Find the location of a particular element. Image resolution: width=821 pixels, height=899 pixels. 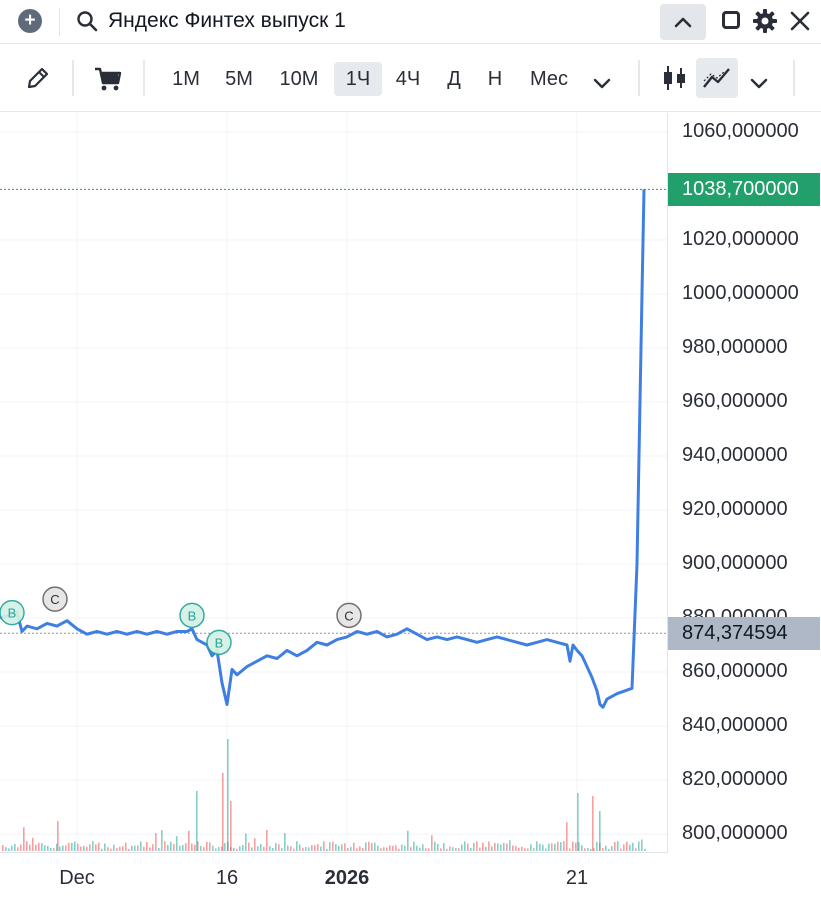

y-tick-label: 920,000000 is located at coordinates (735, 509).